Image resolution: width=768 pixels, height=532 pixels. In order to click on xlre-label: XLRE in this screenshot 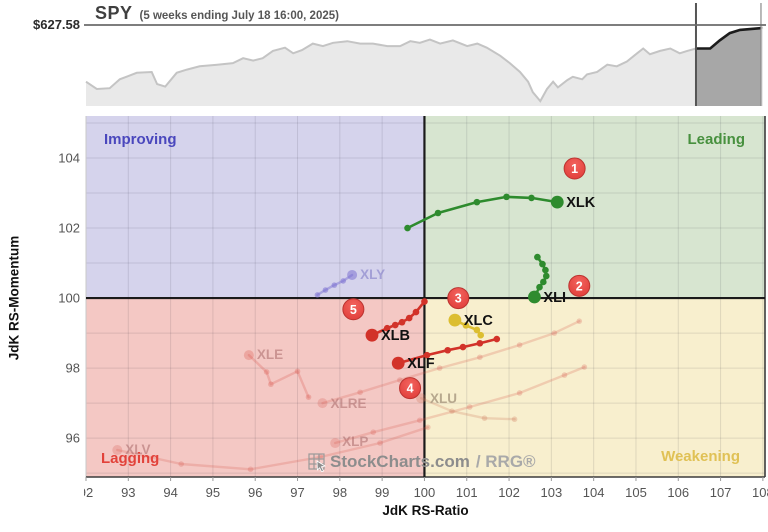, I will do `click(348, 403)`.